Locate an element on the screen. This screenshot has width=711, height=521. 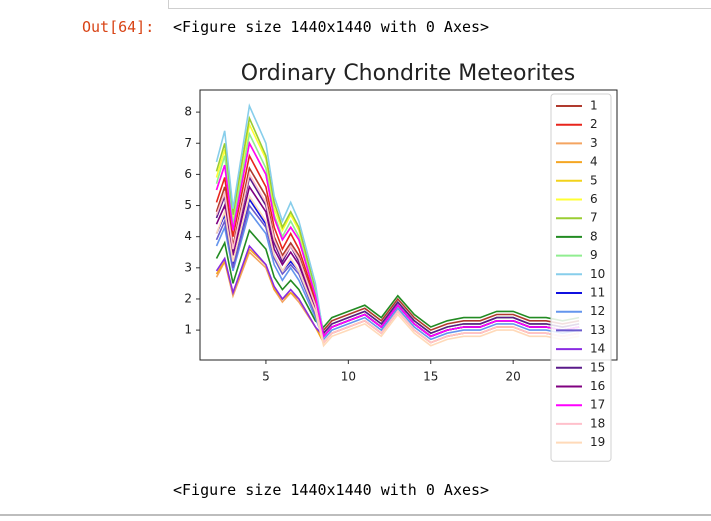
x-tick-label: 20 is located at coordinates (513, 377).